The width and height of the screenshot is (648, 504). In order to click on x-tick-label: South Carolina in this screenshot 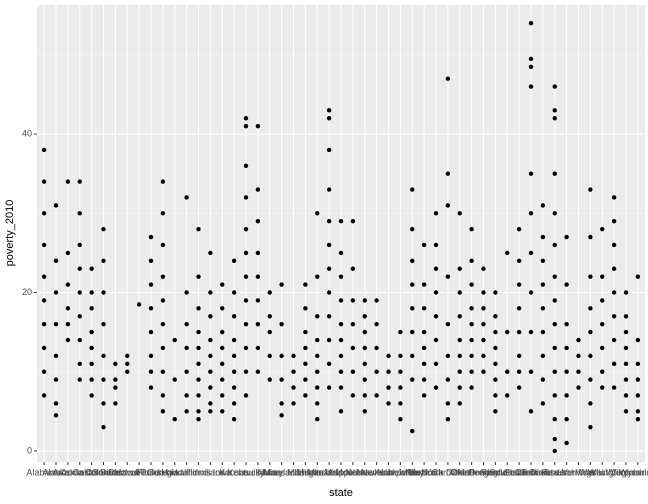, I will do `click(519, 472)`.